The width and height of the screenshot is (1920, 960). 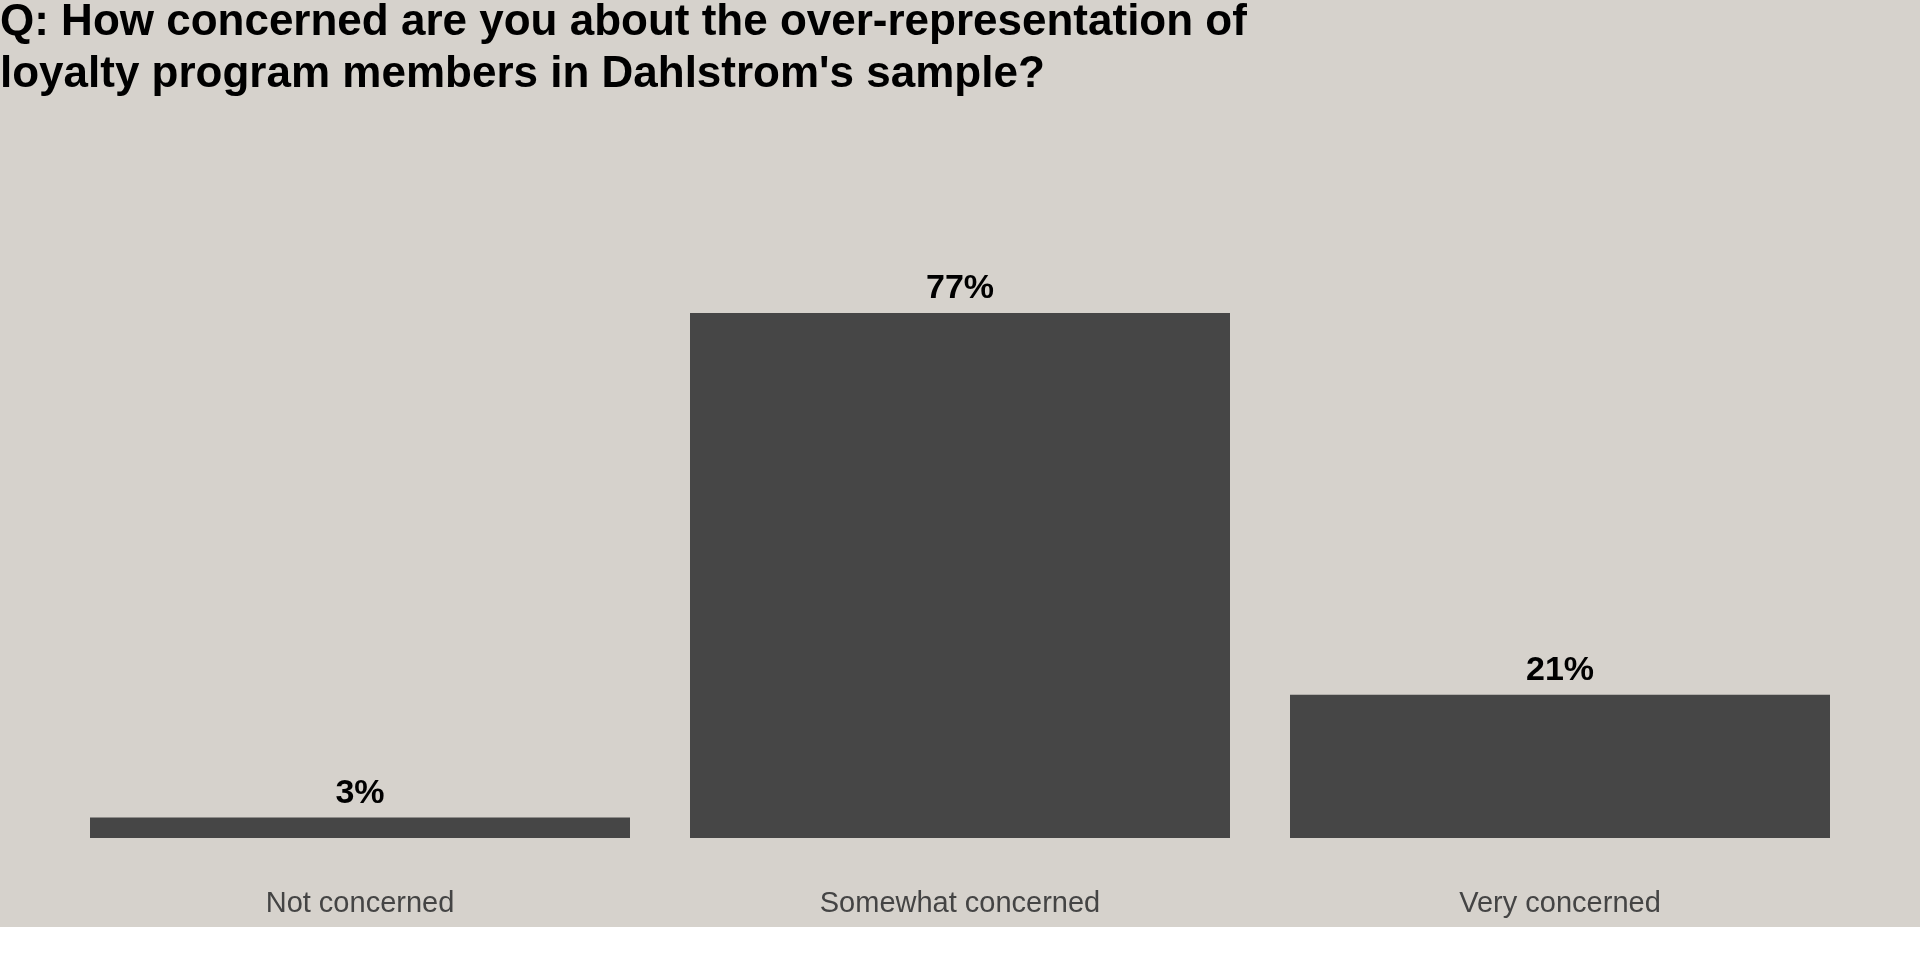 What do you see at coordinates (360, 901) in the screenshot?
I see `x-tick-label: Not concerned` at bounding box center [360, 901].